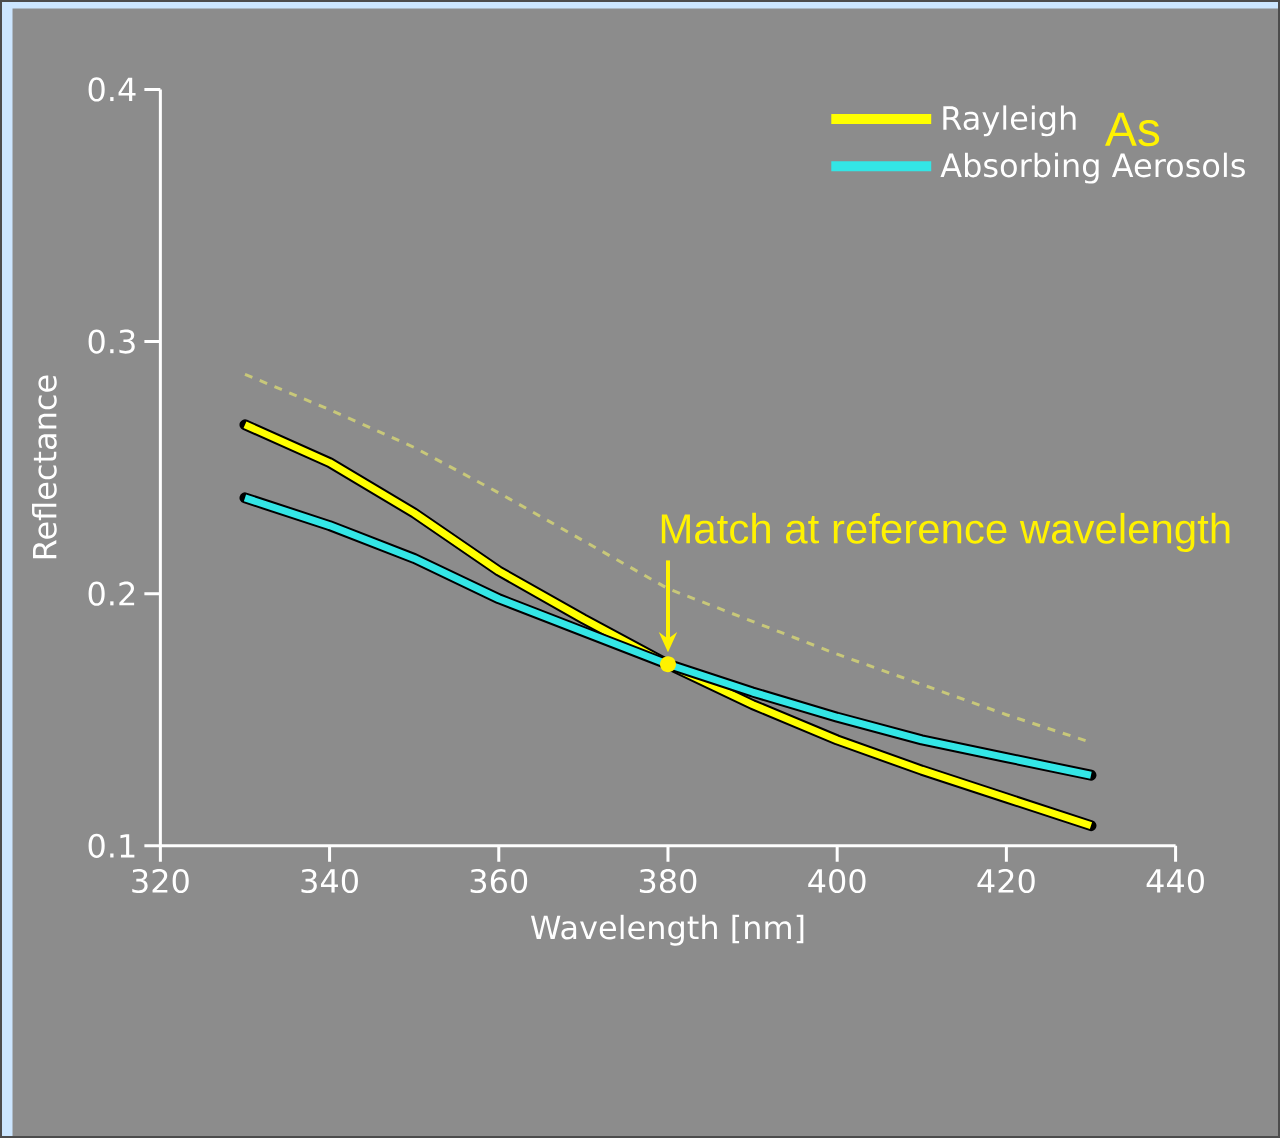 This screenshot has height=1138, width=1280. What do you see at coordinates (329, 880) in the screenshot?
I see `x-tick-label: 340` at bounding box center [329, 880].